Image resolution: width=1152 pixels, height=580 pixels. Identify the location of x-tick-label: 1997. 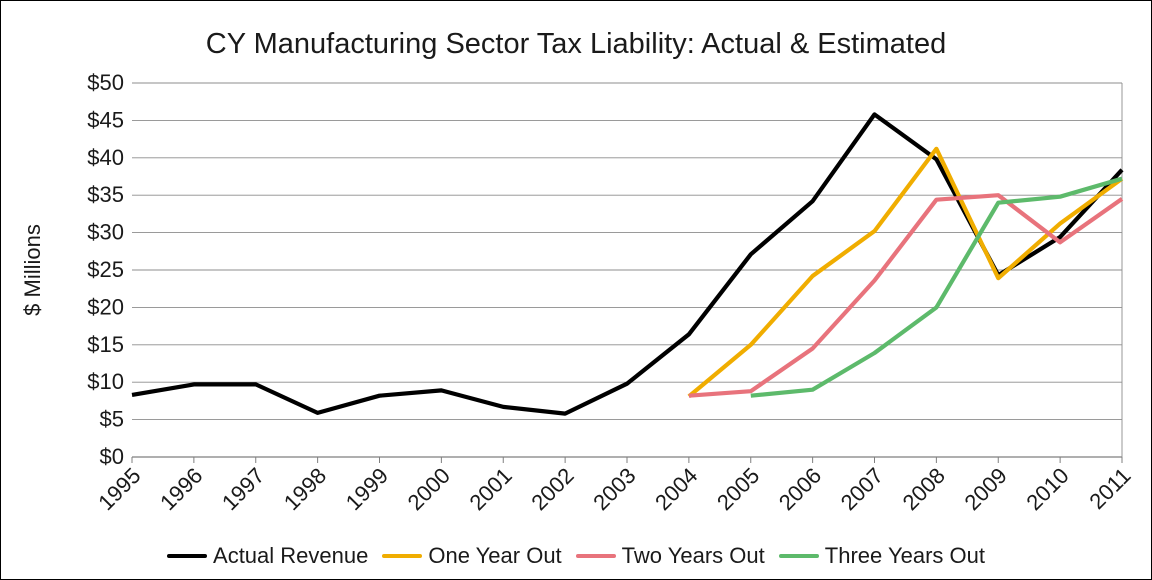
(243, 489).